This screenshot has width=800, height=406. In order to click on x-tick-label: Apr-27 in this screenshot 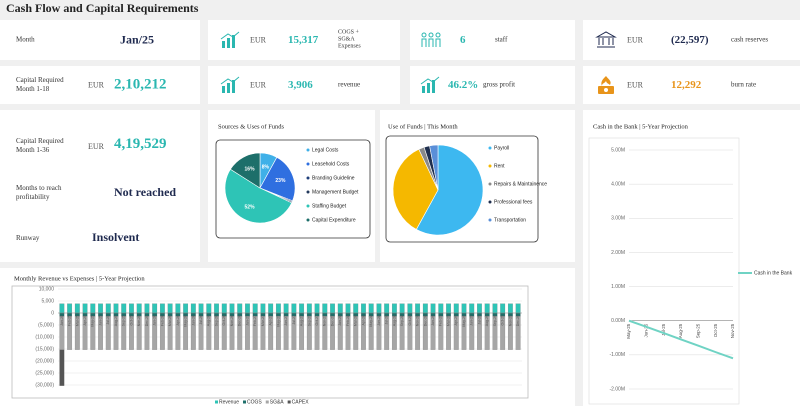, I will do `click(271, 320)`.